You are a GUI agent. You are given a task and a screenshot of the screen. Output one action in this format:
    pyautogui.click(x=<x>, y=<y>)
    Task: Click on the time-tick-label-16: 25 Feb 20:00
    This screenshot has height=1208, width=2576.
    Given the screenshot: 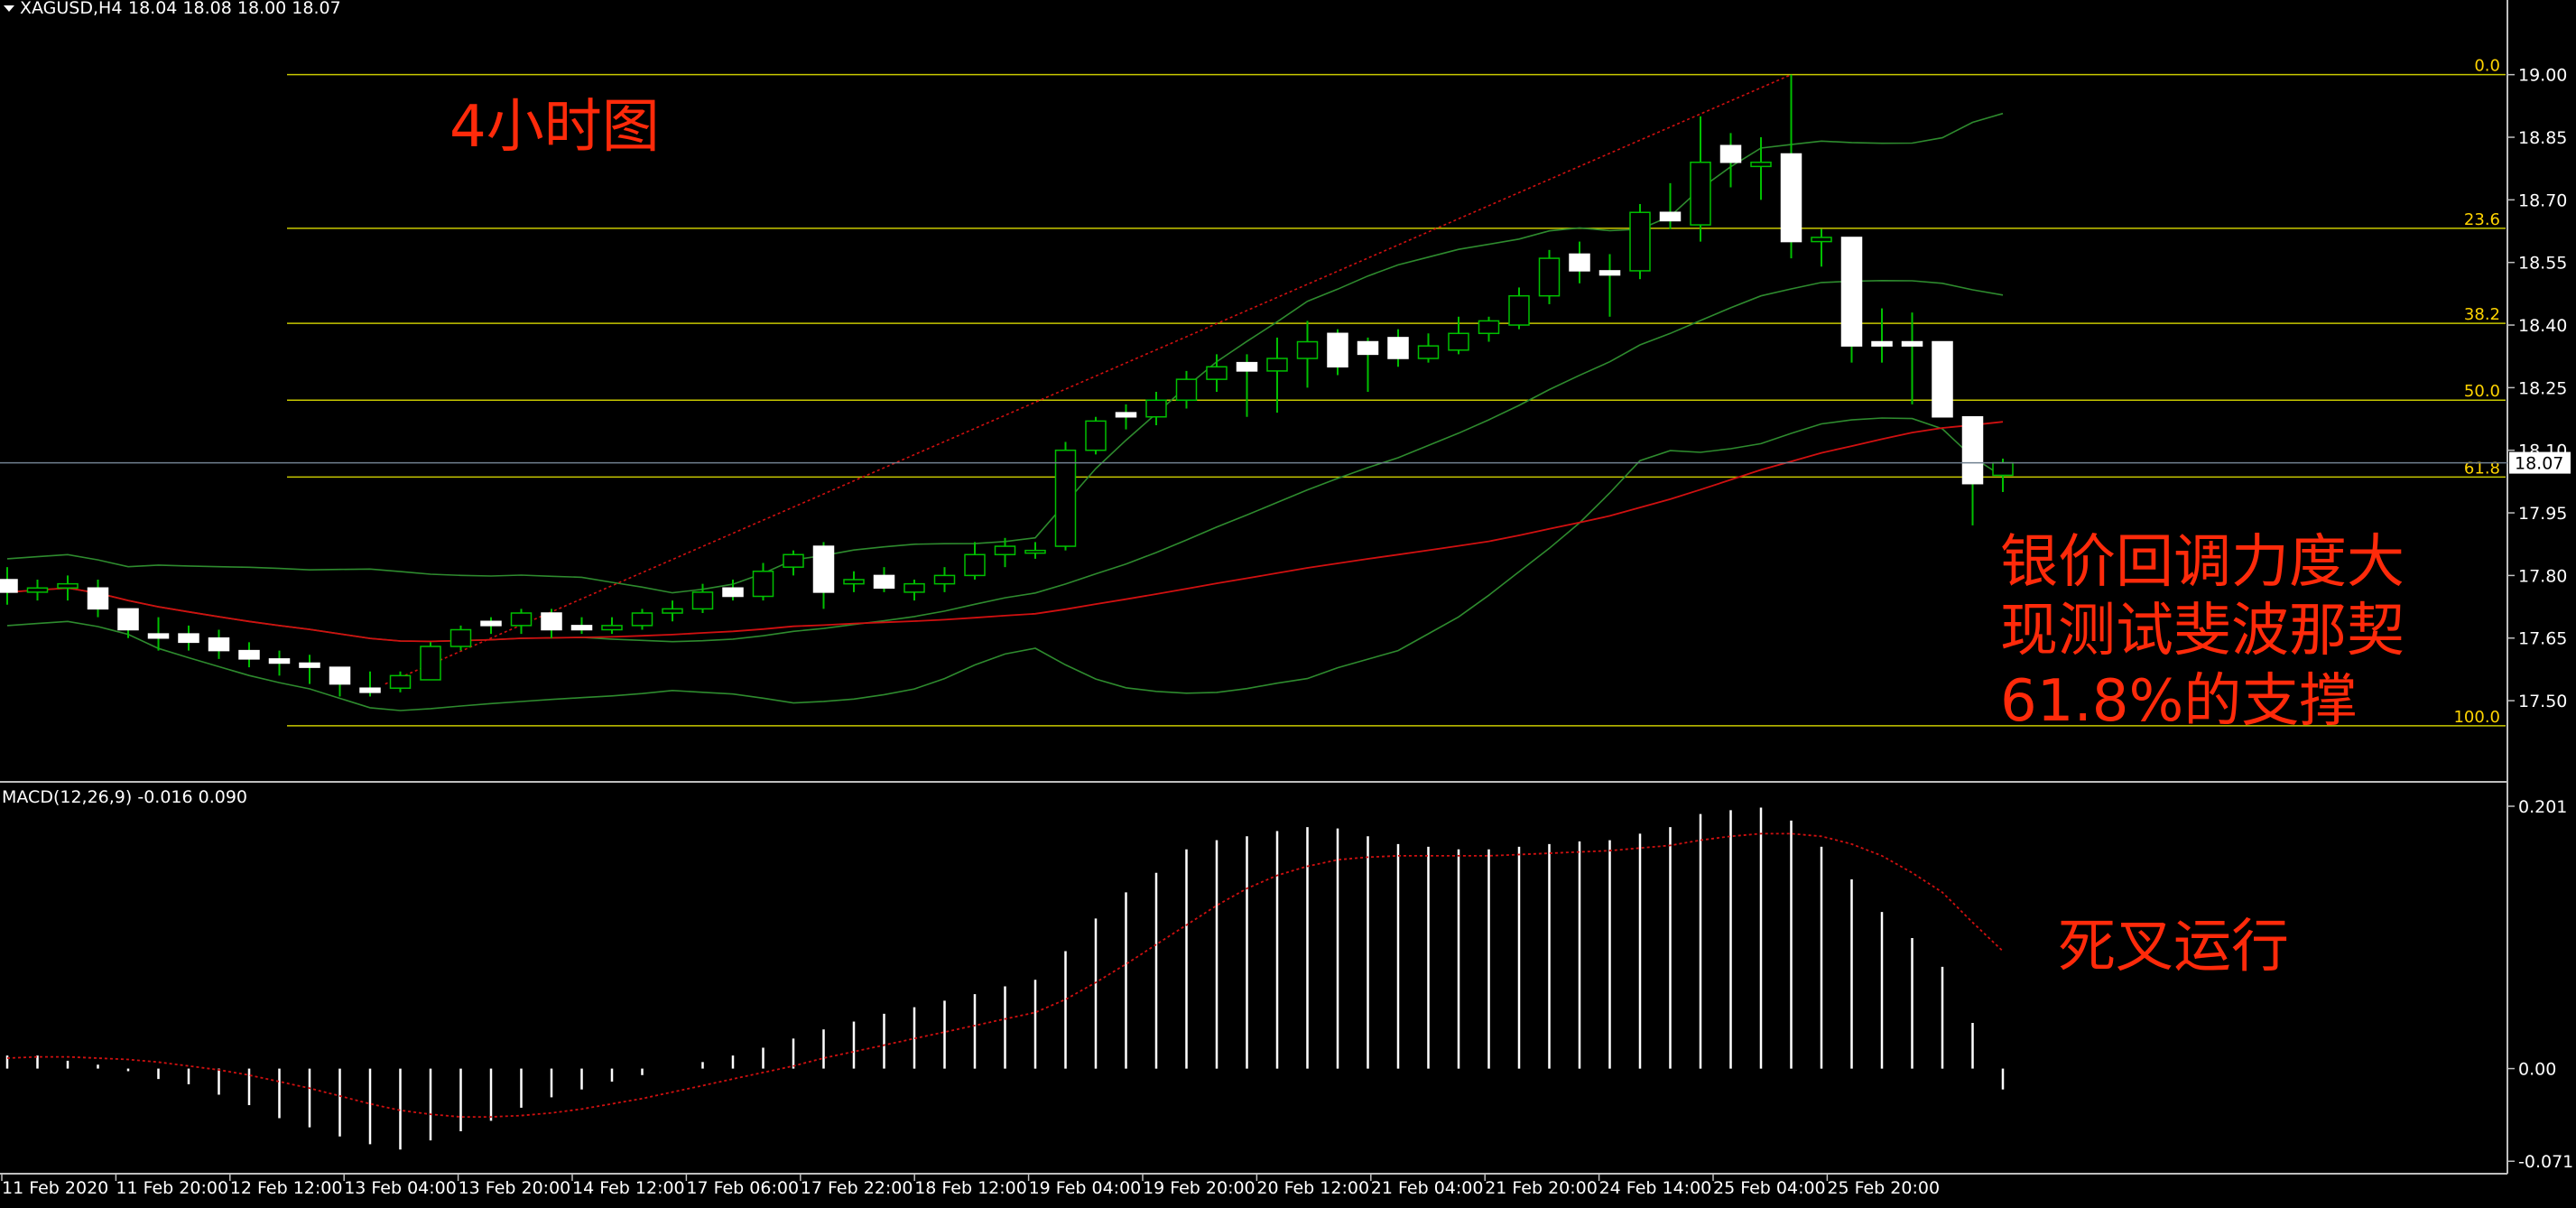 What is the action you would take?
    pyautogui.click(x=1883, y=1188)
    